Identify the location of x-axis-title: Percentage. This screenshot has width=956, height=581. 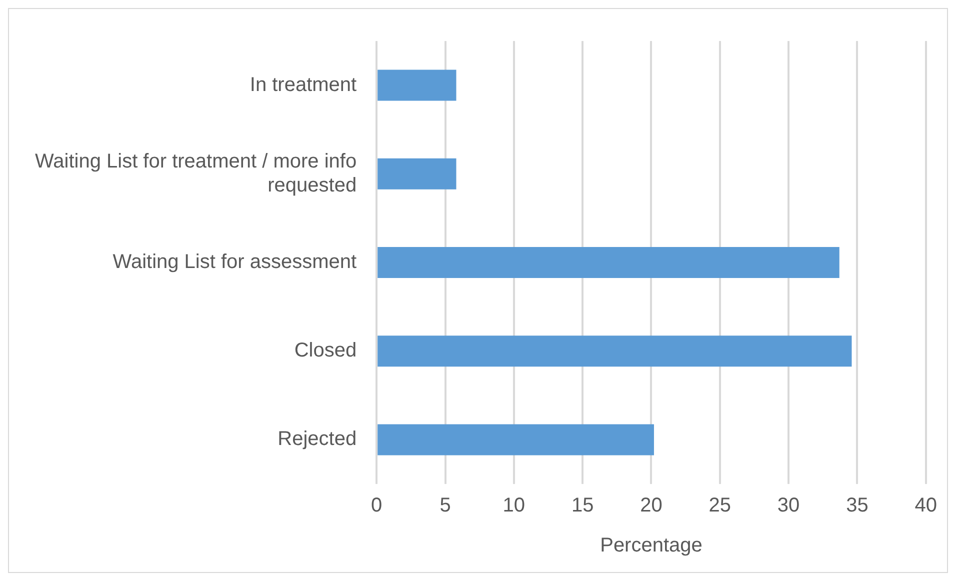
(651, 545).